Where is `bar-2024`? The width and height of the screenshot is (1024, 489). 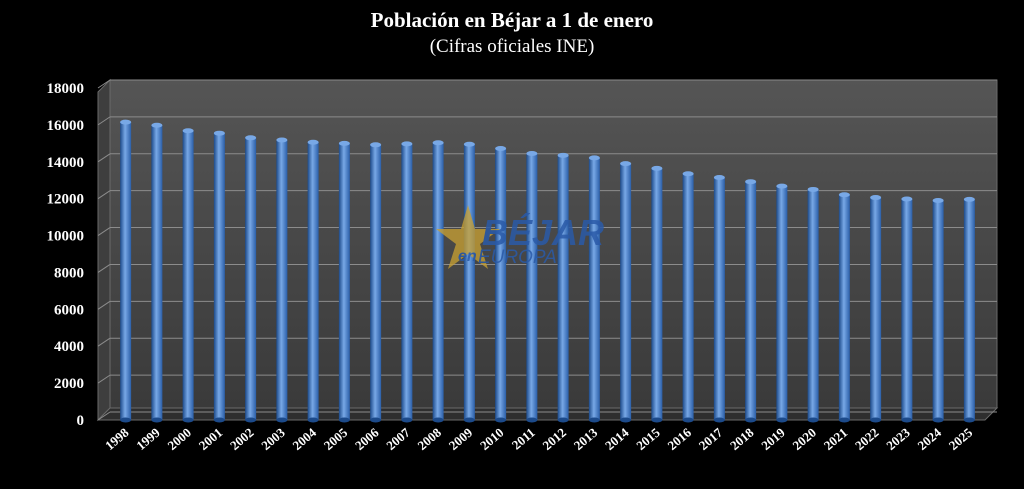
bar-2024 is located at coordinates (938, 310).